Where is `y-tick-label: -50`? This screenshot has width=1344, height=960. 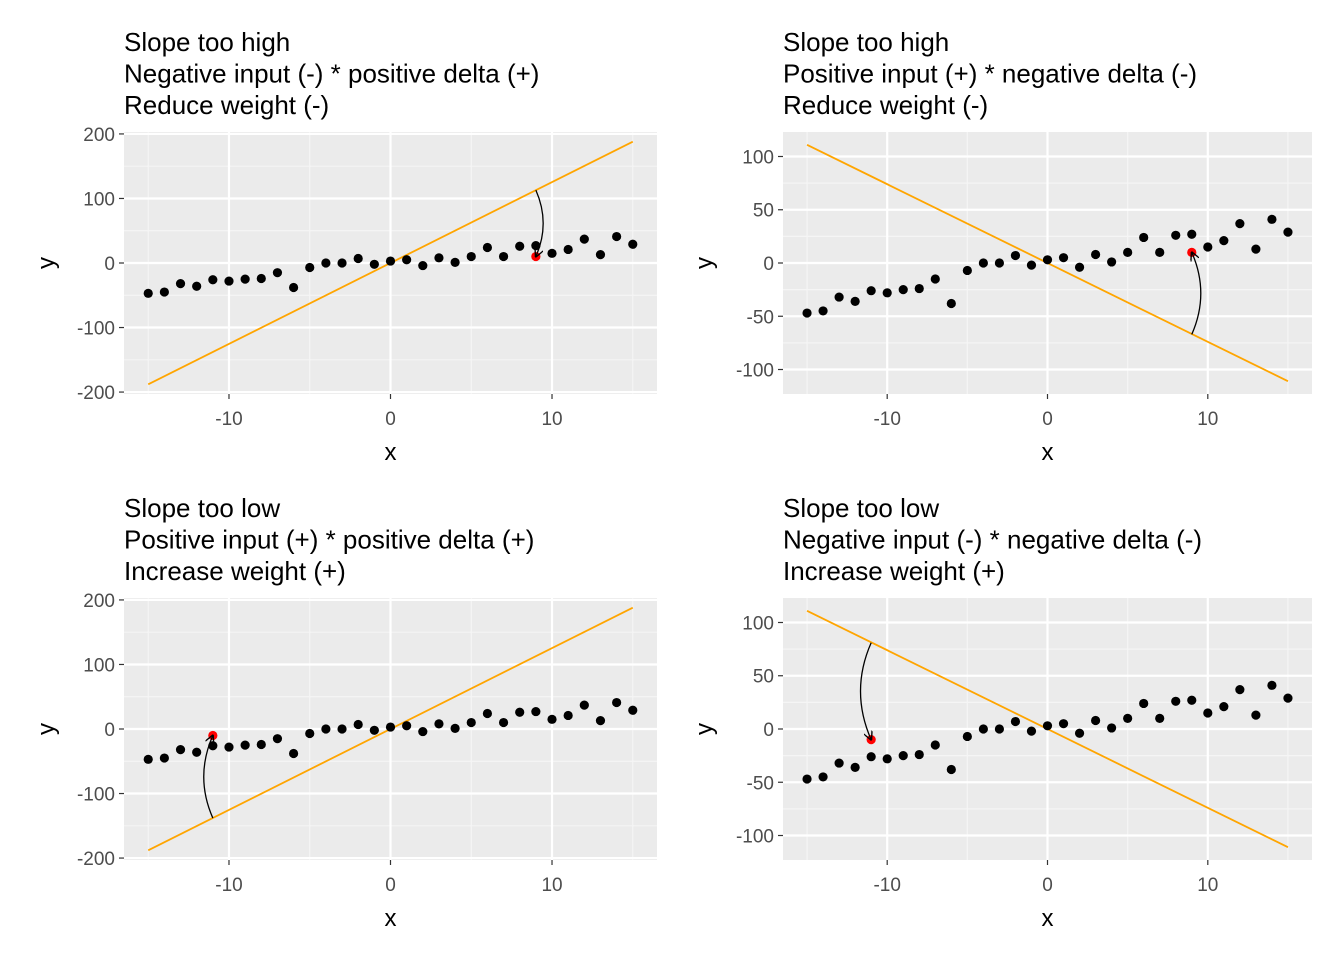
y-tick-label: -50 is located at coordinates (760, 783).